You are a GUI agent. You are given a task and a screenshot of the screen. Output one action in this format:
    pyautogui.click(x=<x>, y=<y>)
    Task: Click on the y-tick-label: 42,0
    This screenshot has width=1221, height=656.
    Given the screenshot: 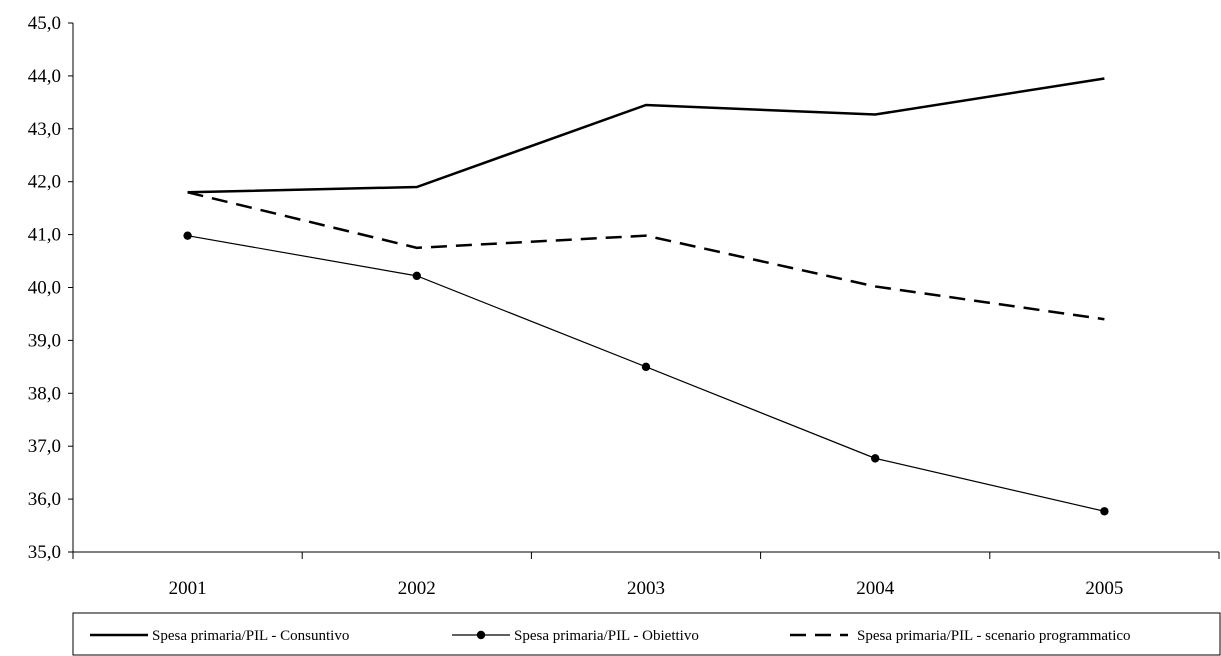 What is the action you would take?
    pyautogui.click(x=44, y=182)
    